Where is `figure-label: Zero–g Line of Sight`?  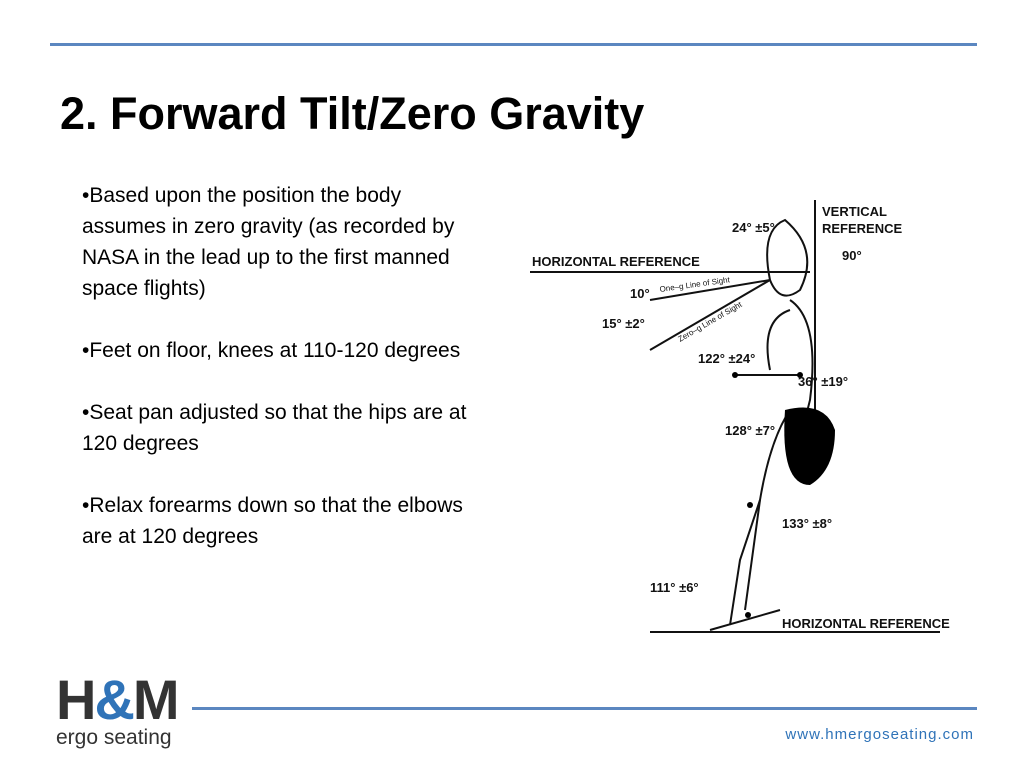 figure-label: Zero–g Line of Sight is located at coordinates (711, 322).